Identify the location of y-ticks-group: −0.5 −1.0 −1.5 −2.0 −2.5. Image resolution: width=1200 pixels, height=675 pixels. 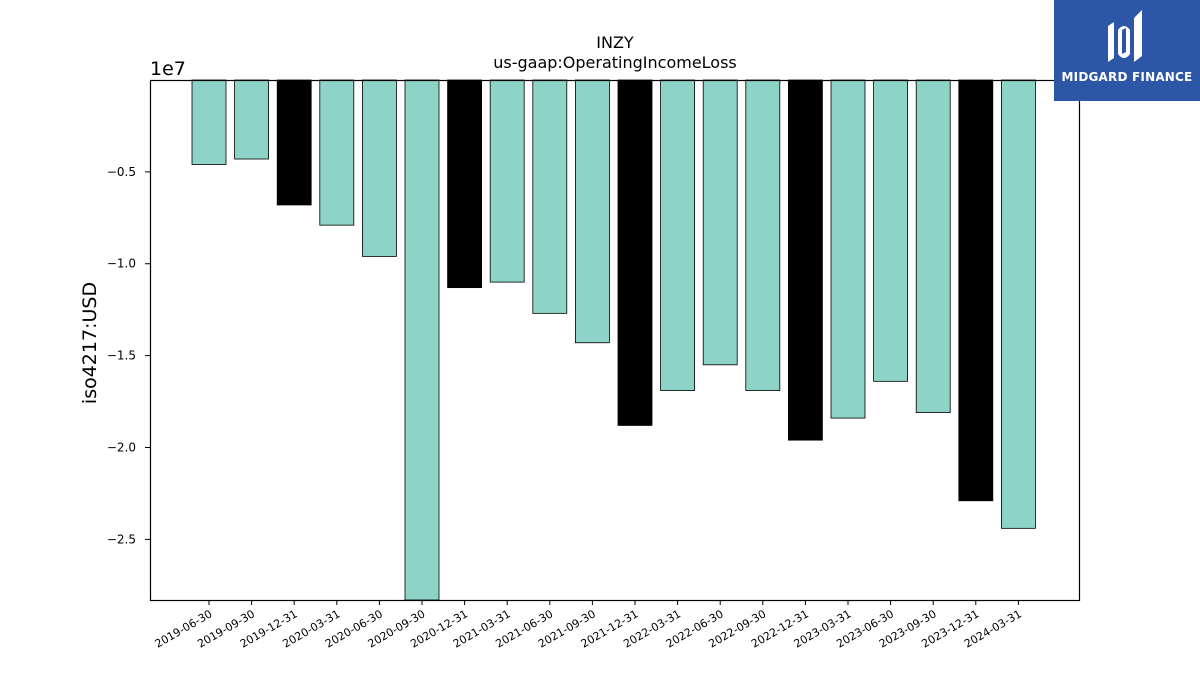
(128, 355).